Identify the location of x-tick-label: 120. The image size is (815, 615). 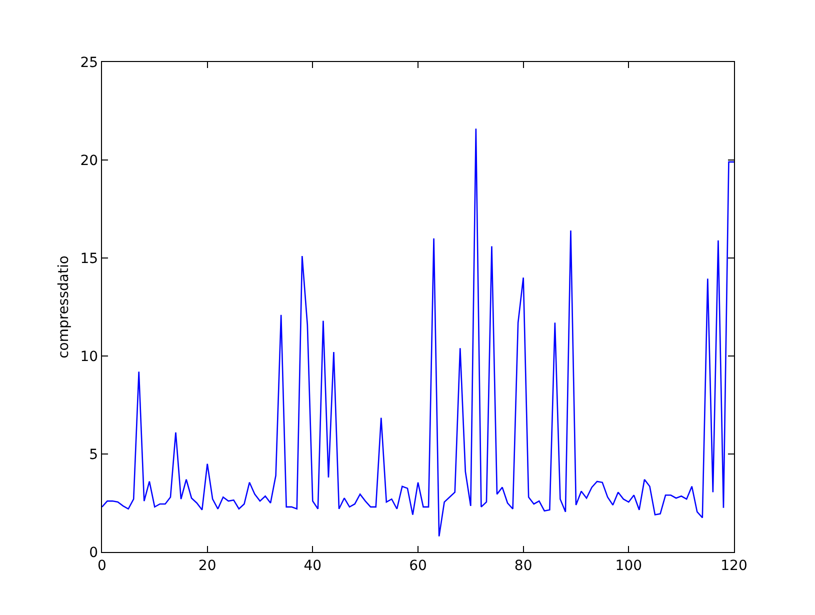
(734, 566).